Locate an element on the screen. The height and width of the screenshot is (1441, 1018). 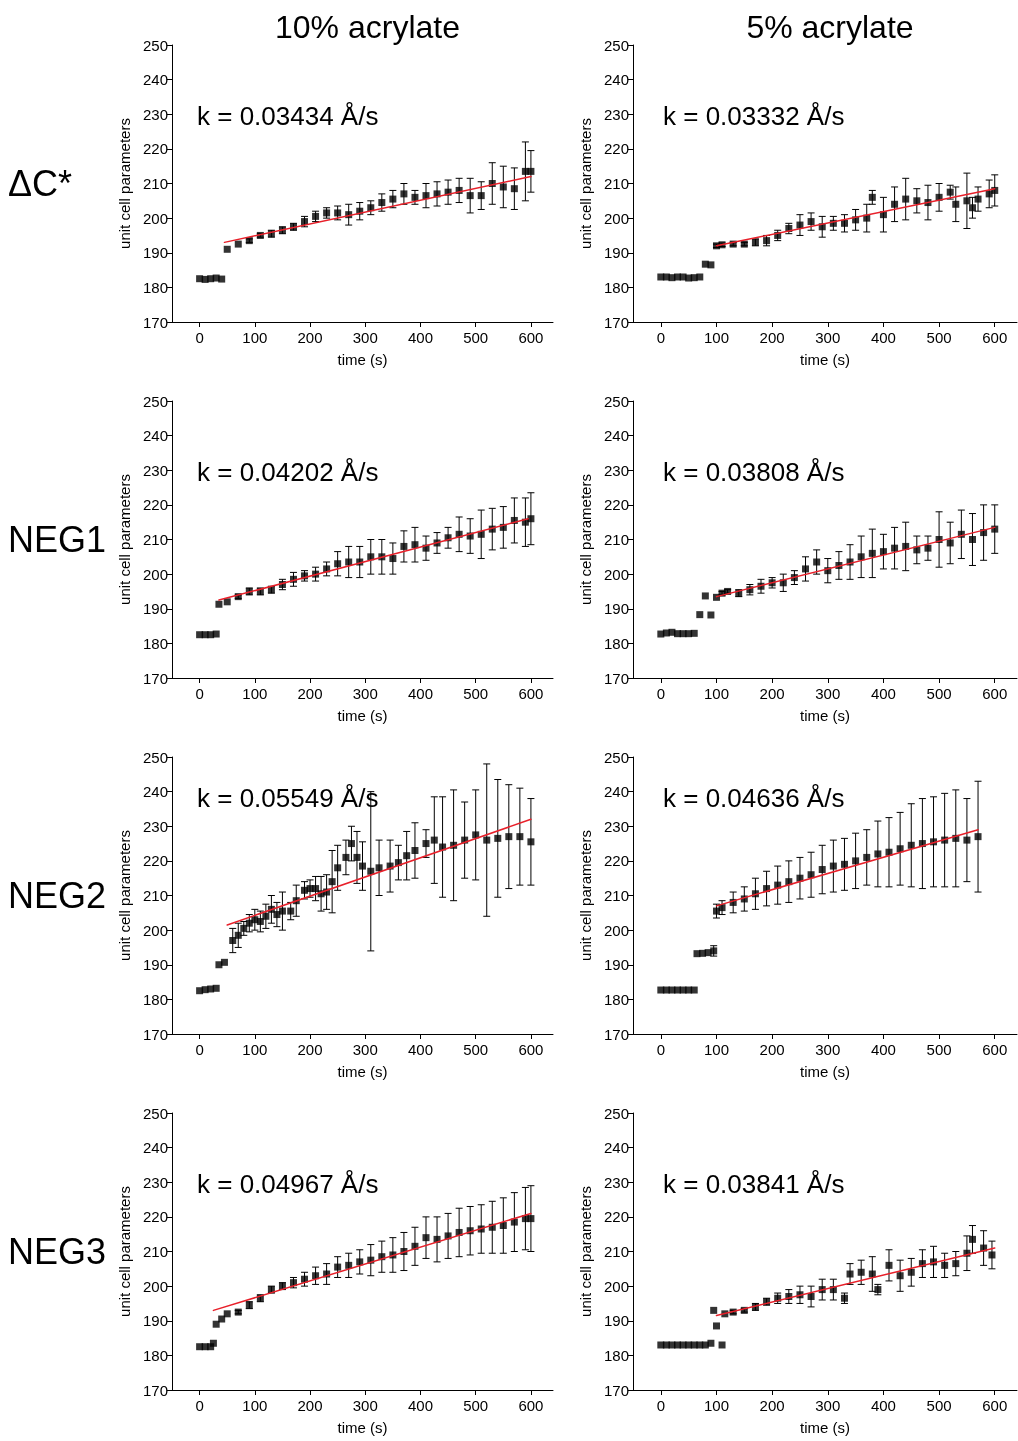
chart-title: 5% acrylate is located at coordinates (830, 27).